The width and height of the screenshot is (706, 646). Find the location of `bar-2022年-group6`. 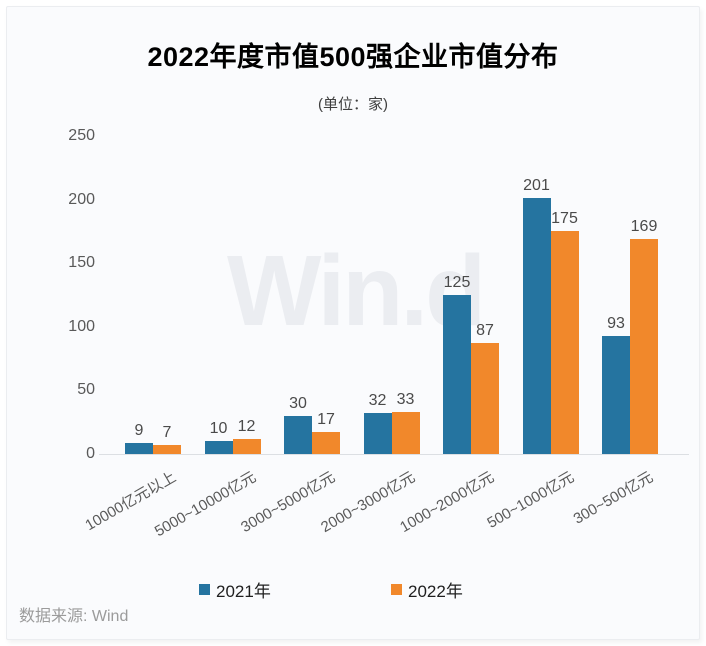

bar-2022年-group6 is located at coordinates (564, 342).